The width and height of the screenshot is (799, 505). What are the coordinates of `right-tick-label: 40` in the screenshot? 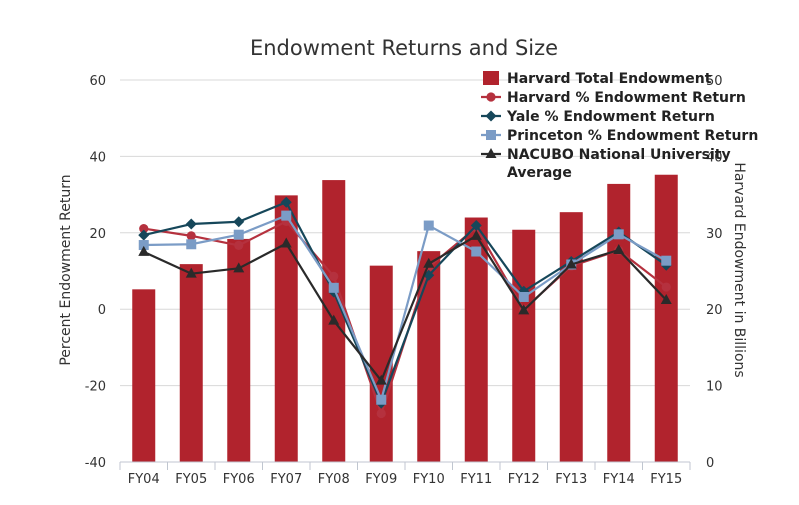 It's located at (714, 157).